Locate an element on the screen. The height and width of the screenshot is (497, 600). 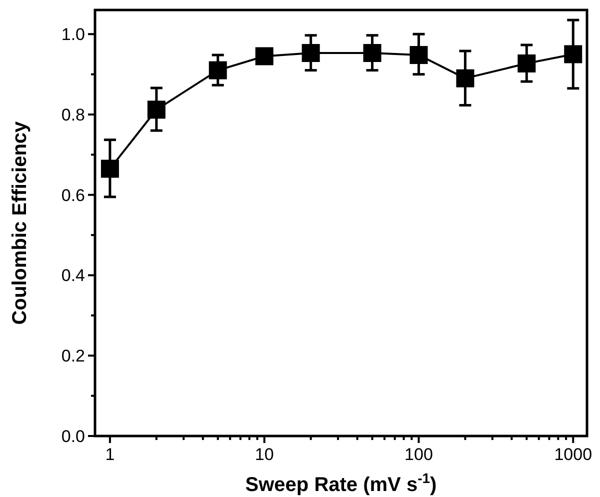
x-tick-label: 100 is located at coordinates (418, 454).